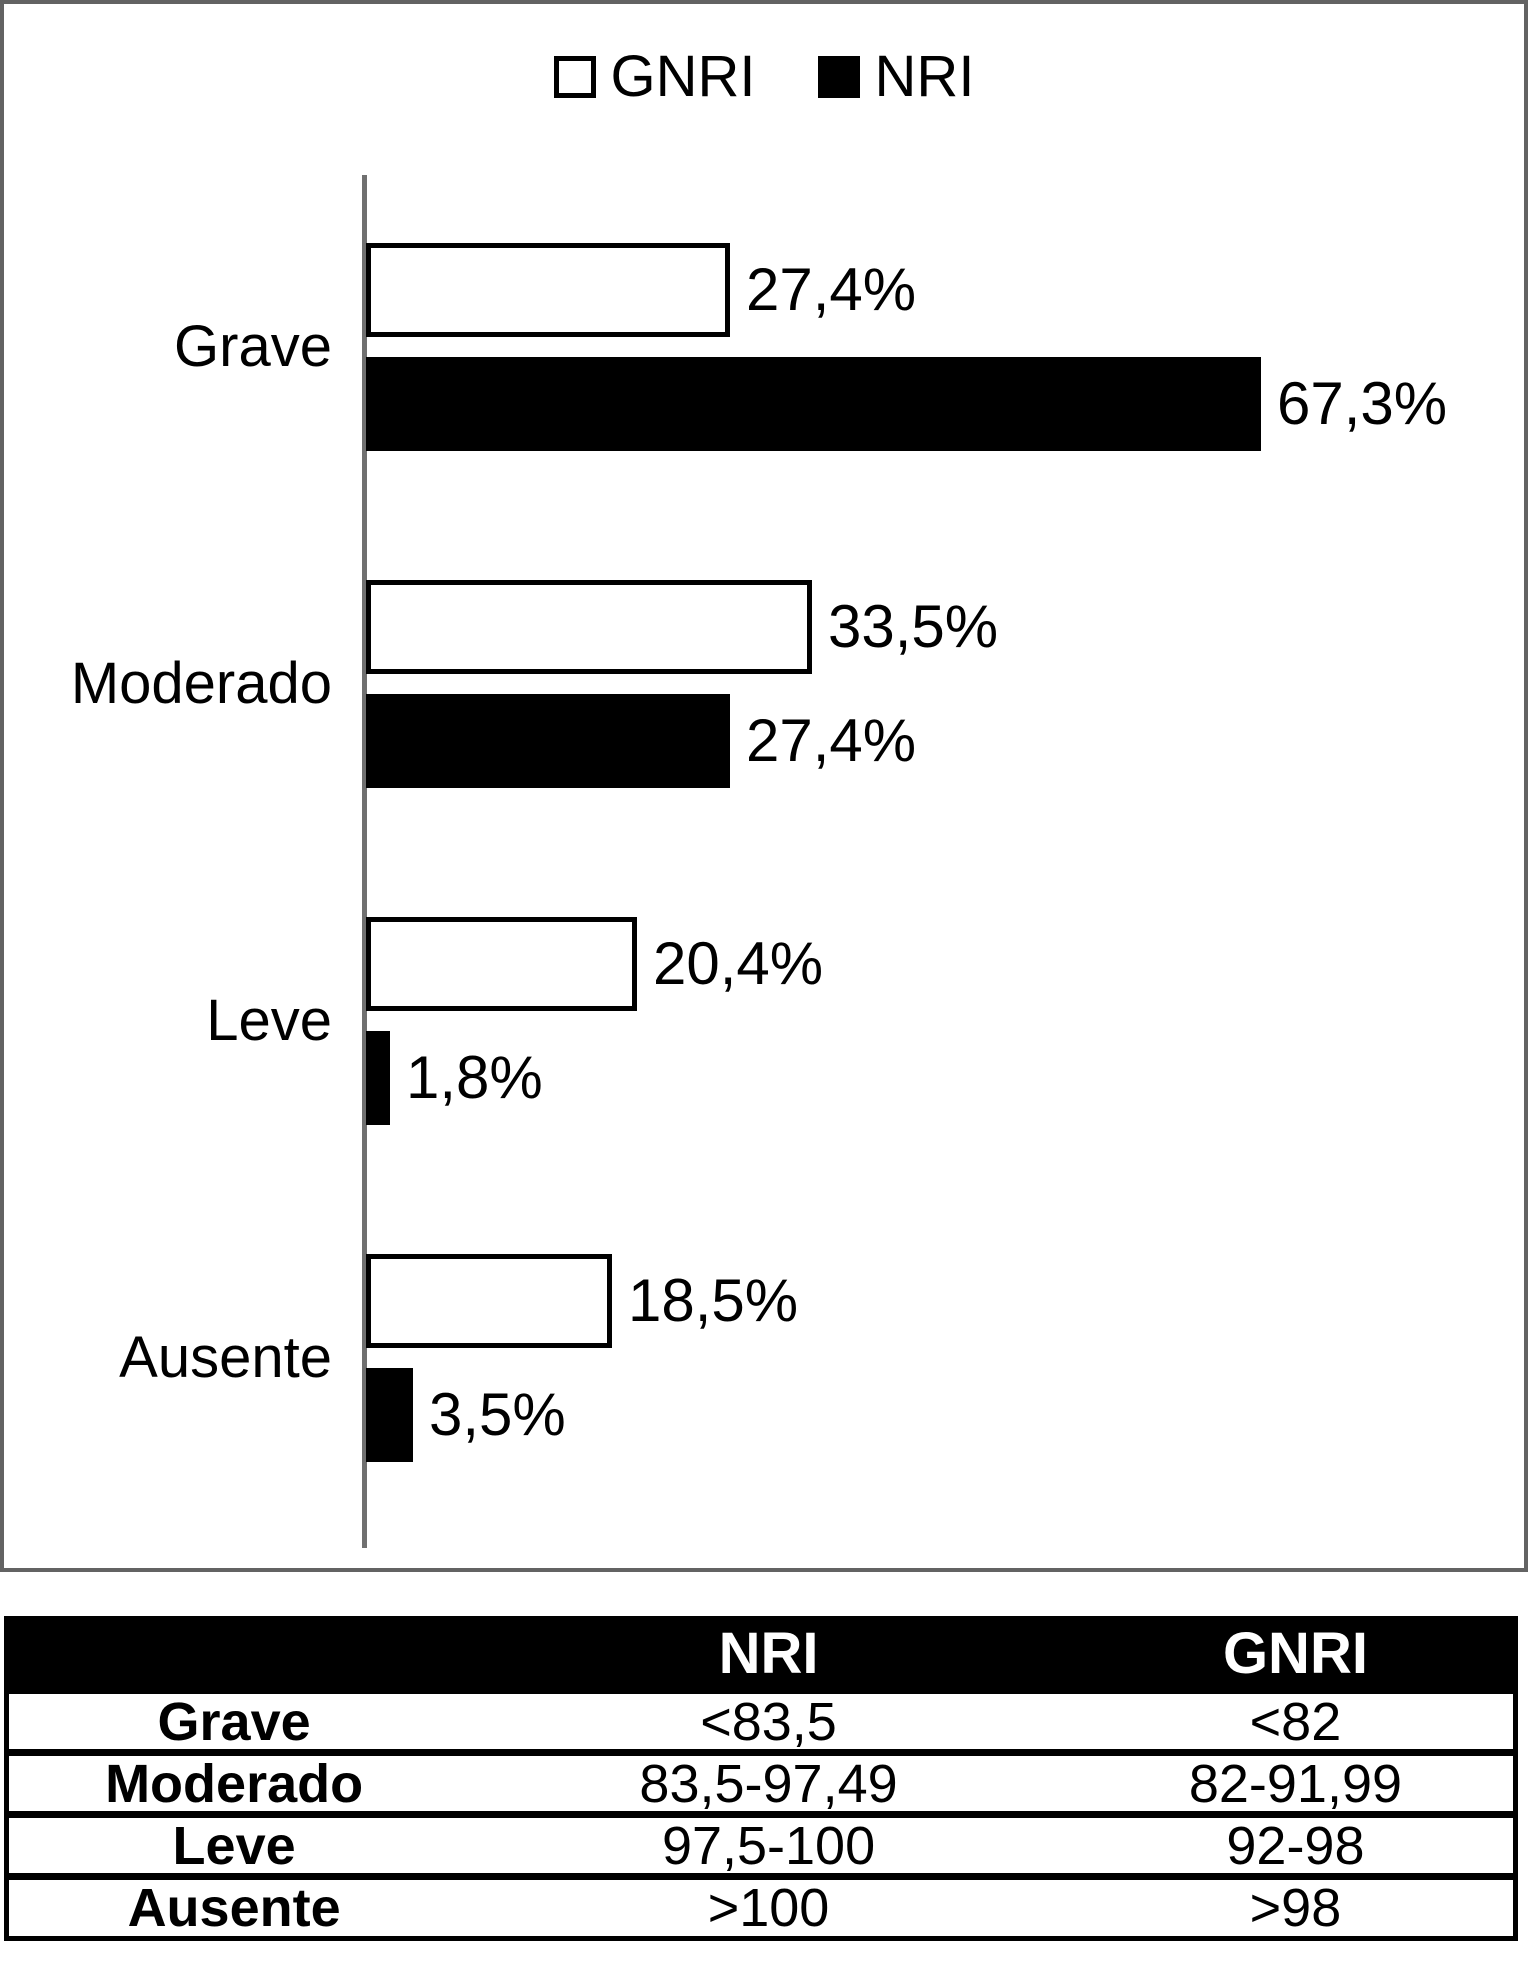 Image resolution: width=1528 pixels, height=1965 pixels. I want to click on cell-nri-moderado: 83,5-97,49, so click(768, 1783).